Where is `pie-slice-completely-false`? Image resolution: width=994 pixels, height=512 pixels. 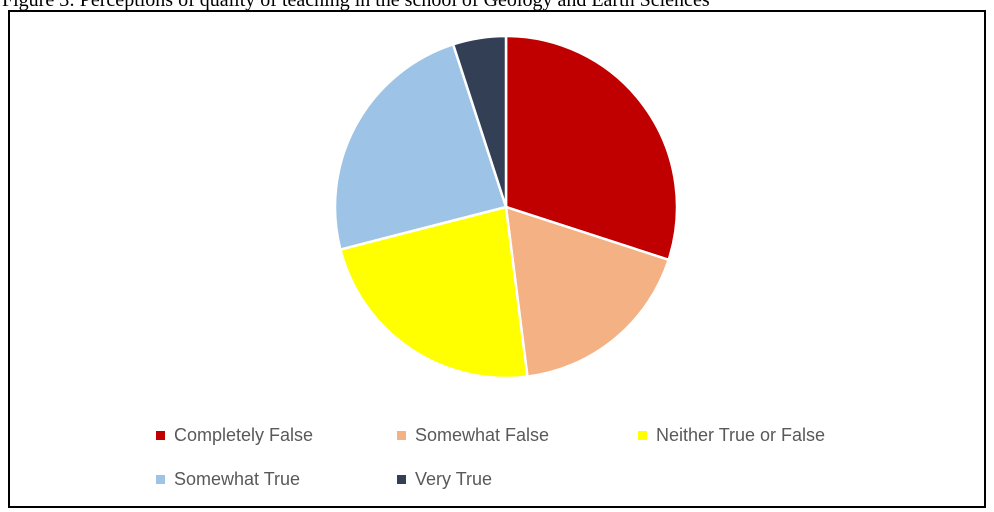
pie-slice-completely-false is located at coordinates (591, 148).